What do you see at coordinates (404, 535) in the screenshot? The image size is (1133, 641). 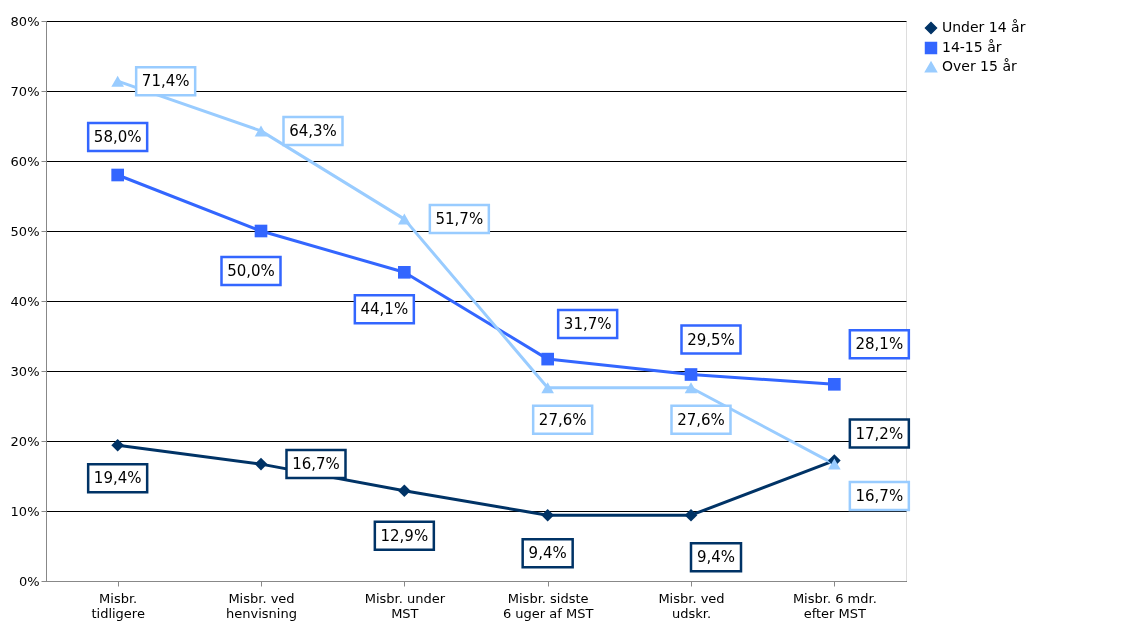 I see `data-label: 12,9%` at bounding box center [404, 535].